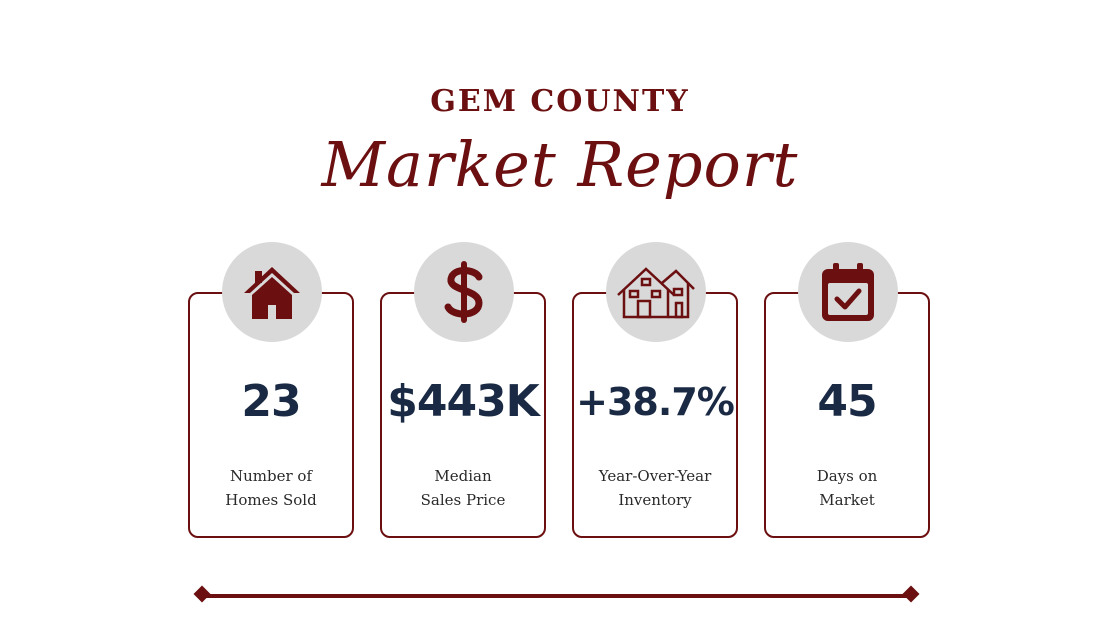  Describe the element at coordinates (656, 292) in the screenshot. I see `houses-icon` at that location.